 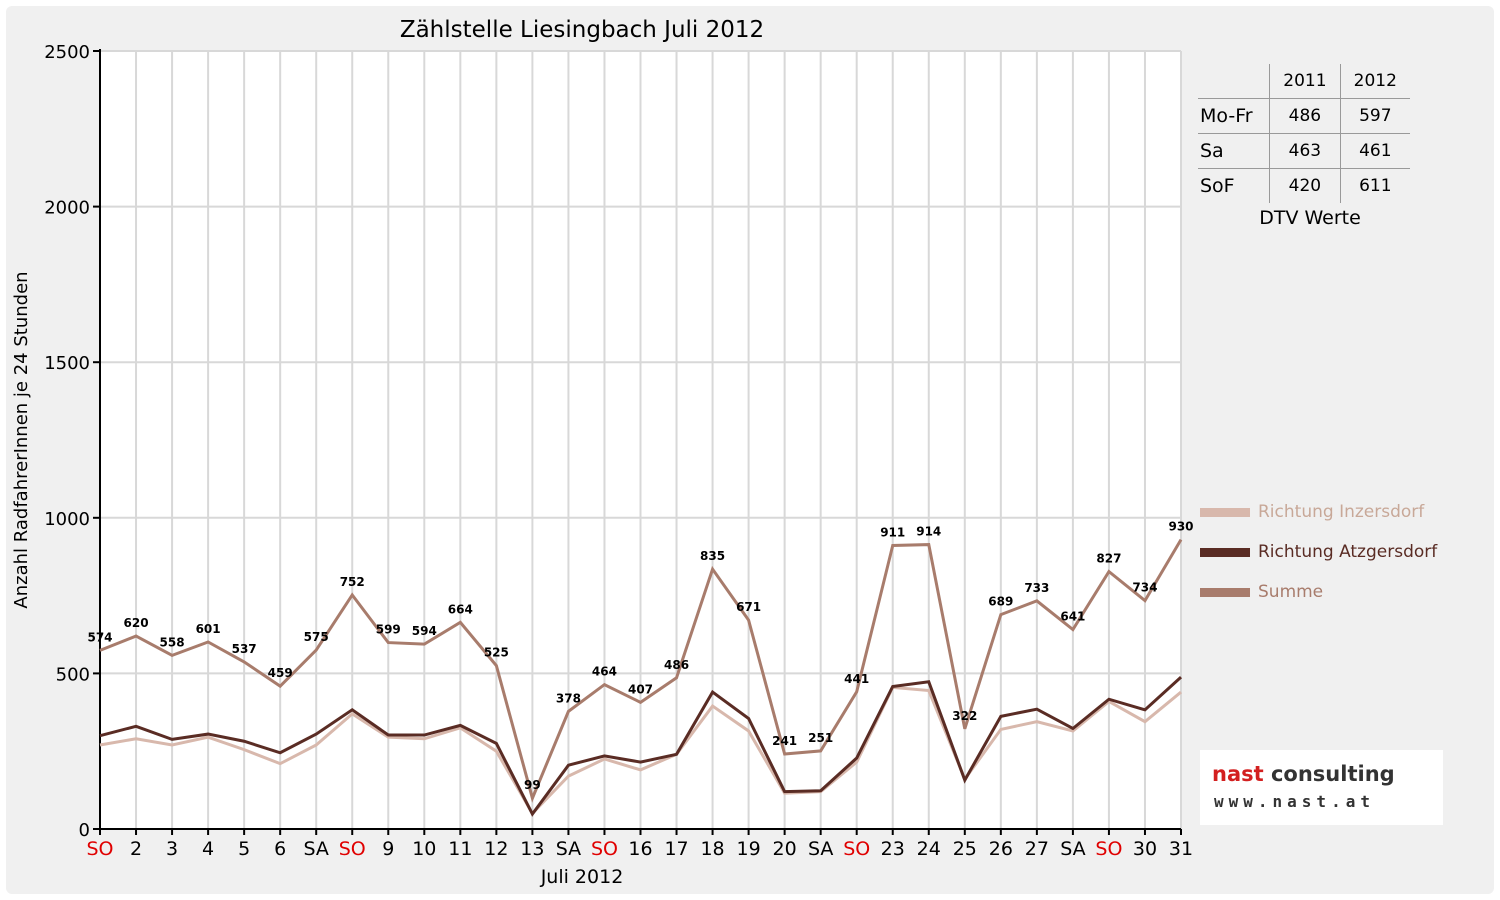 What do you see at coordinates (316, 637) in the screenshot?
I see `data-label: 575` at bounding box center [316, 637].